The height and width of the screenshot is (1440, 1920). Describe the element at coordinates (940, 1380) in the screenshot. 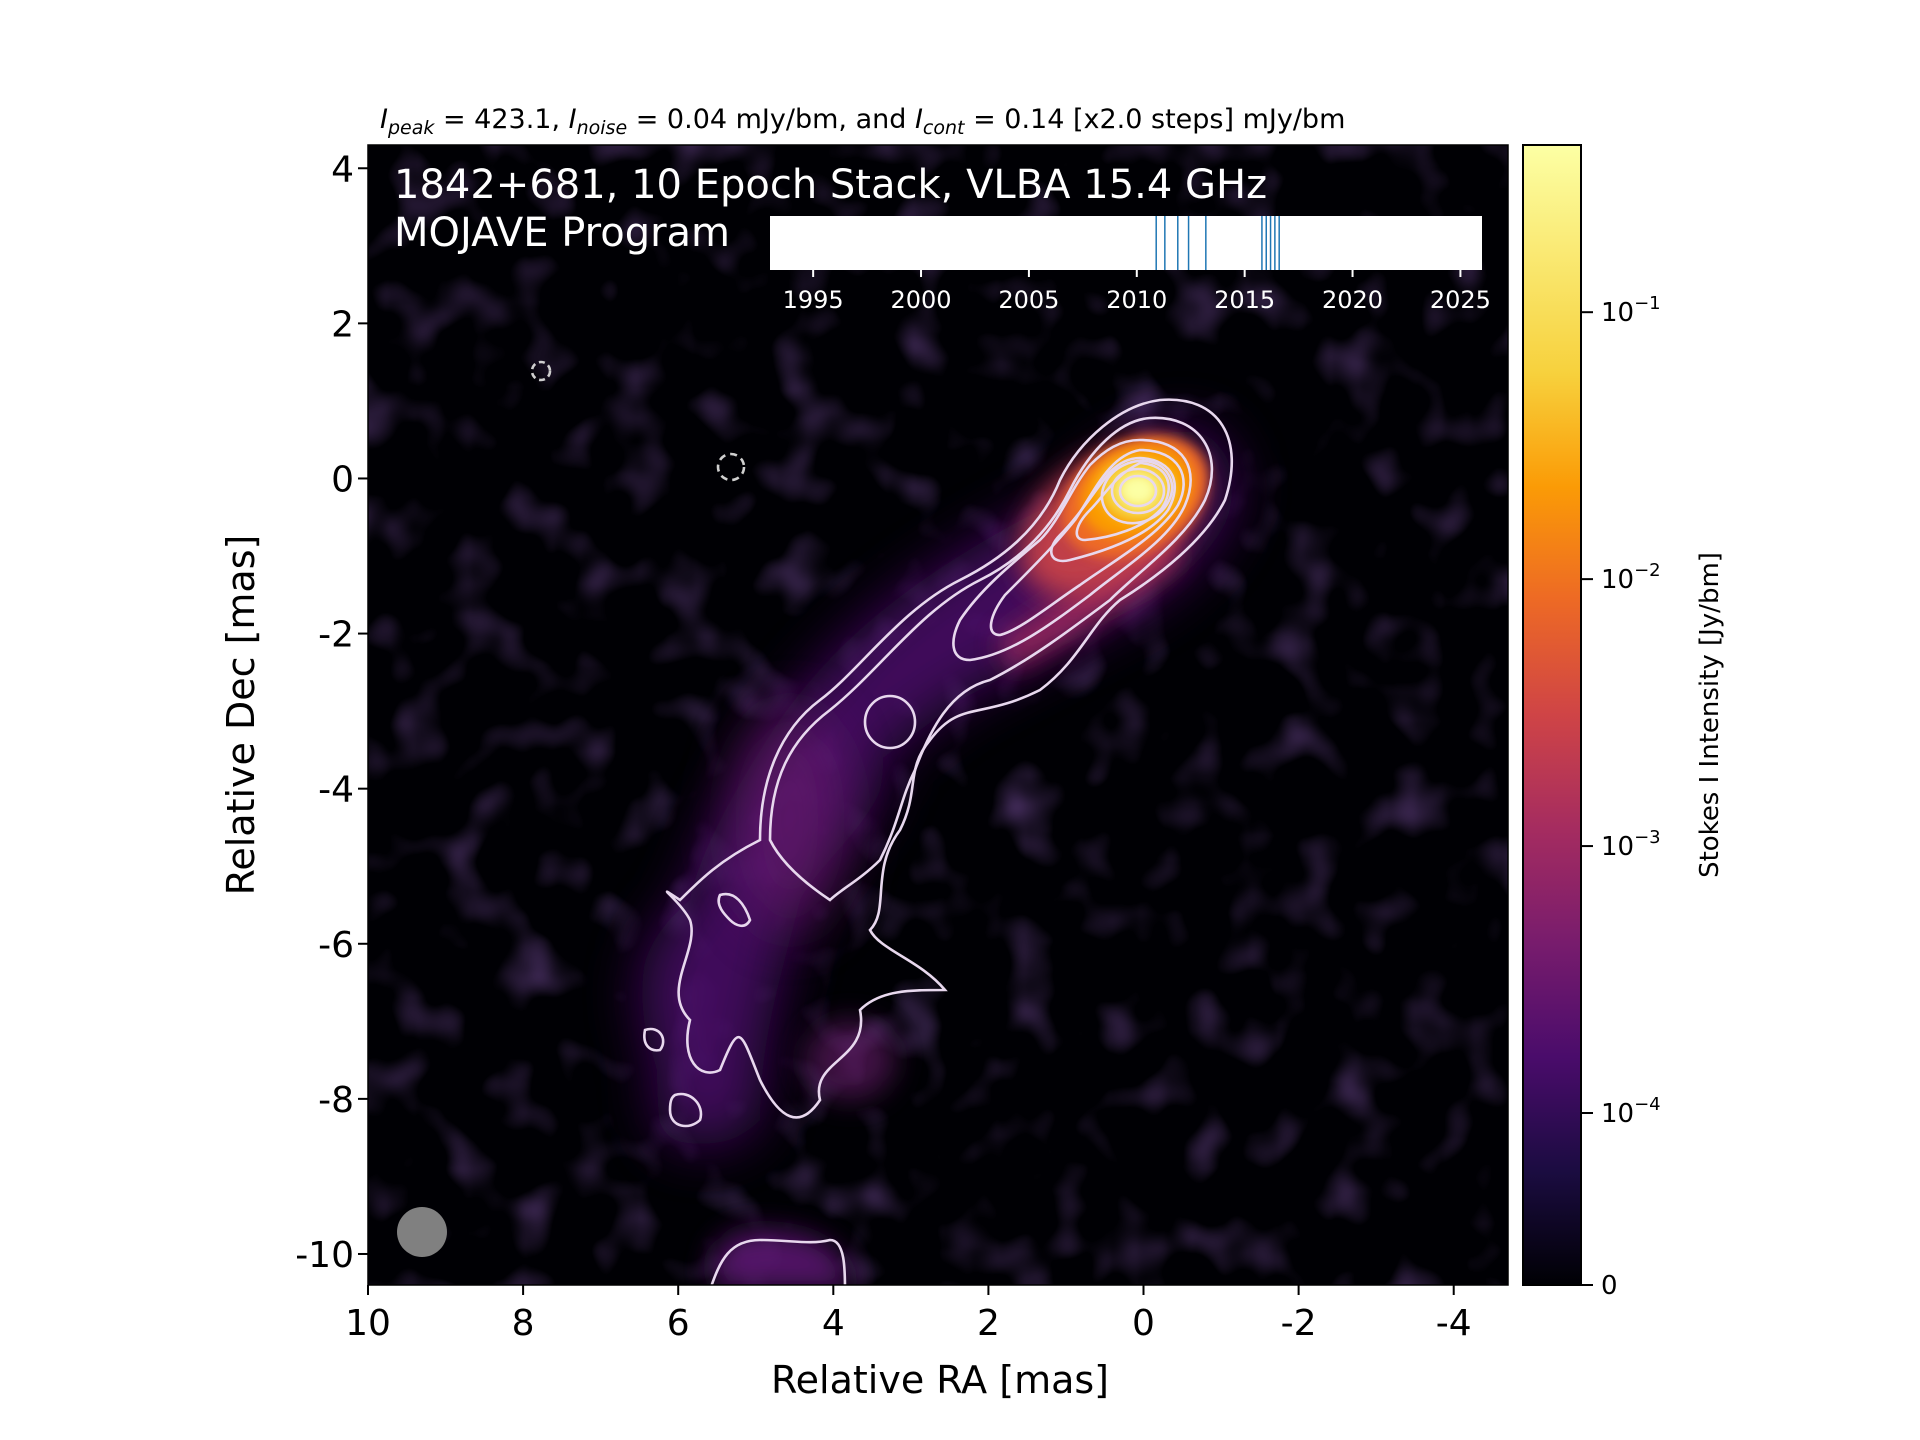

I see `x-axis-label: Relative RA [mas]` at that location.